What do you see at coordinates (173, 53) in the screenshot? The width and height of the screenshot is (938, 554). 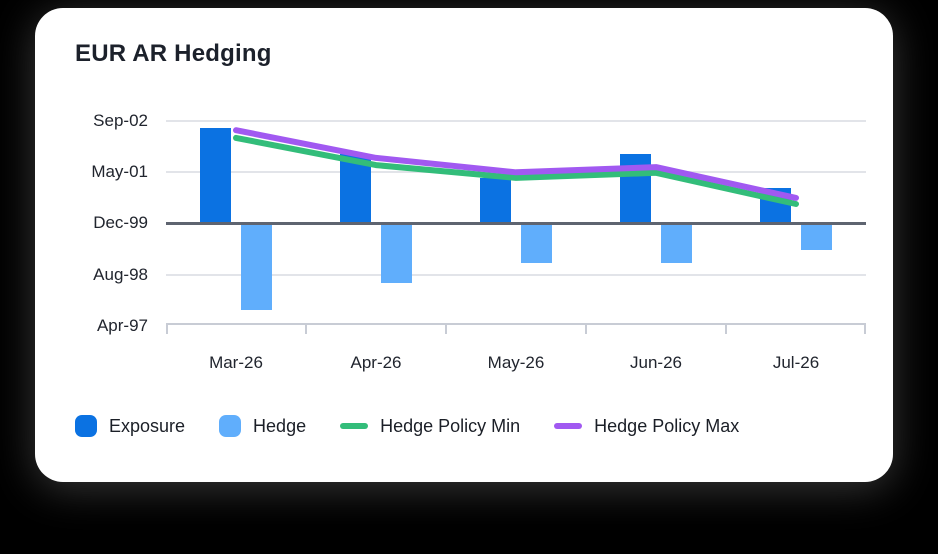 I see `chart-title: EUR AR Hedging` at bounding box center [173, 53].